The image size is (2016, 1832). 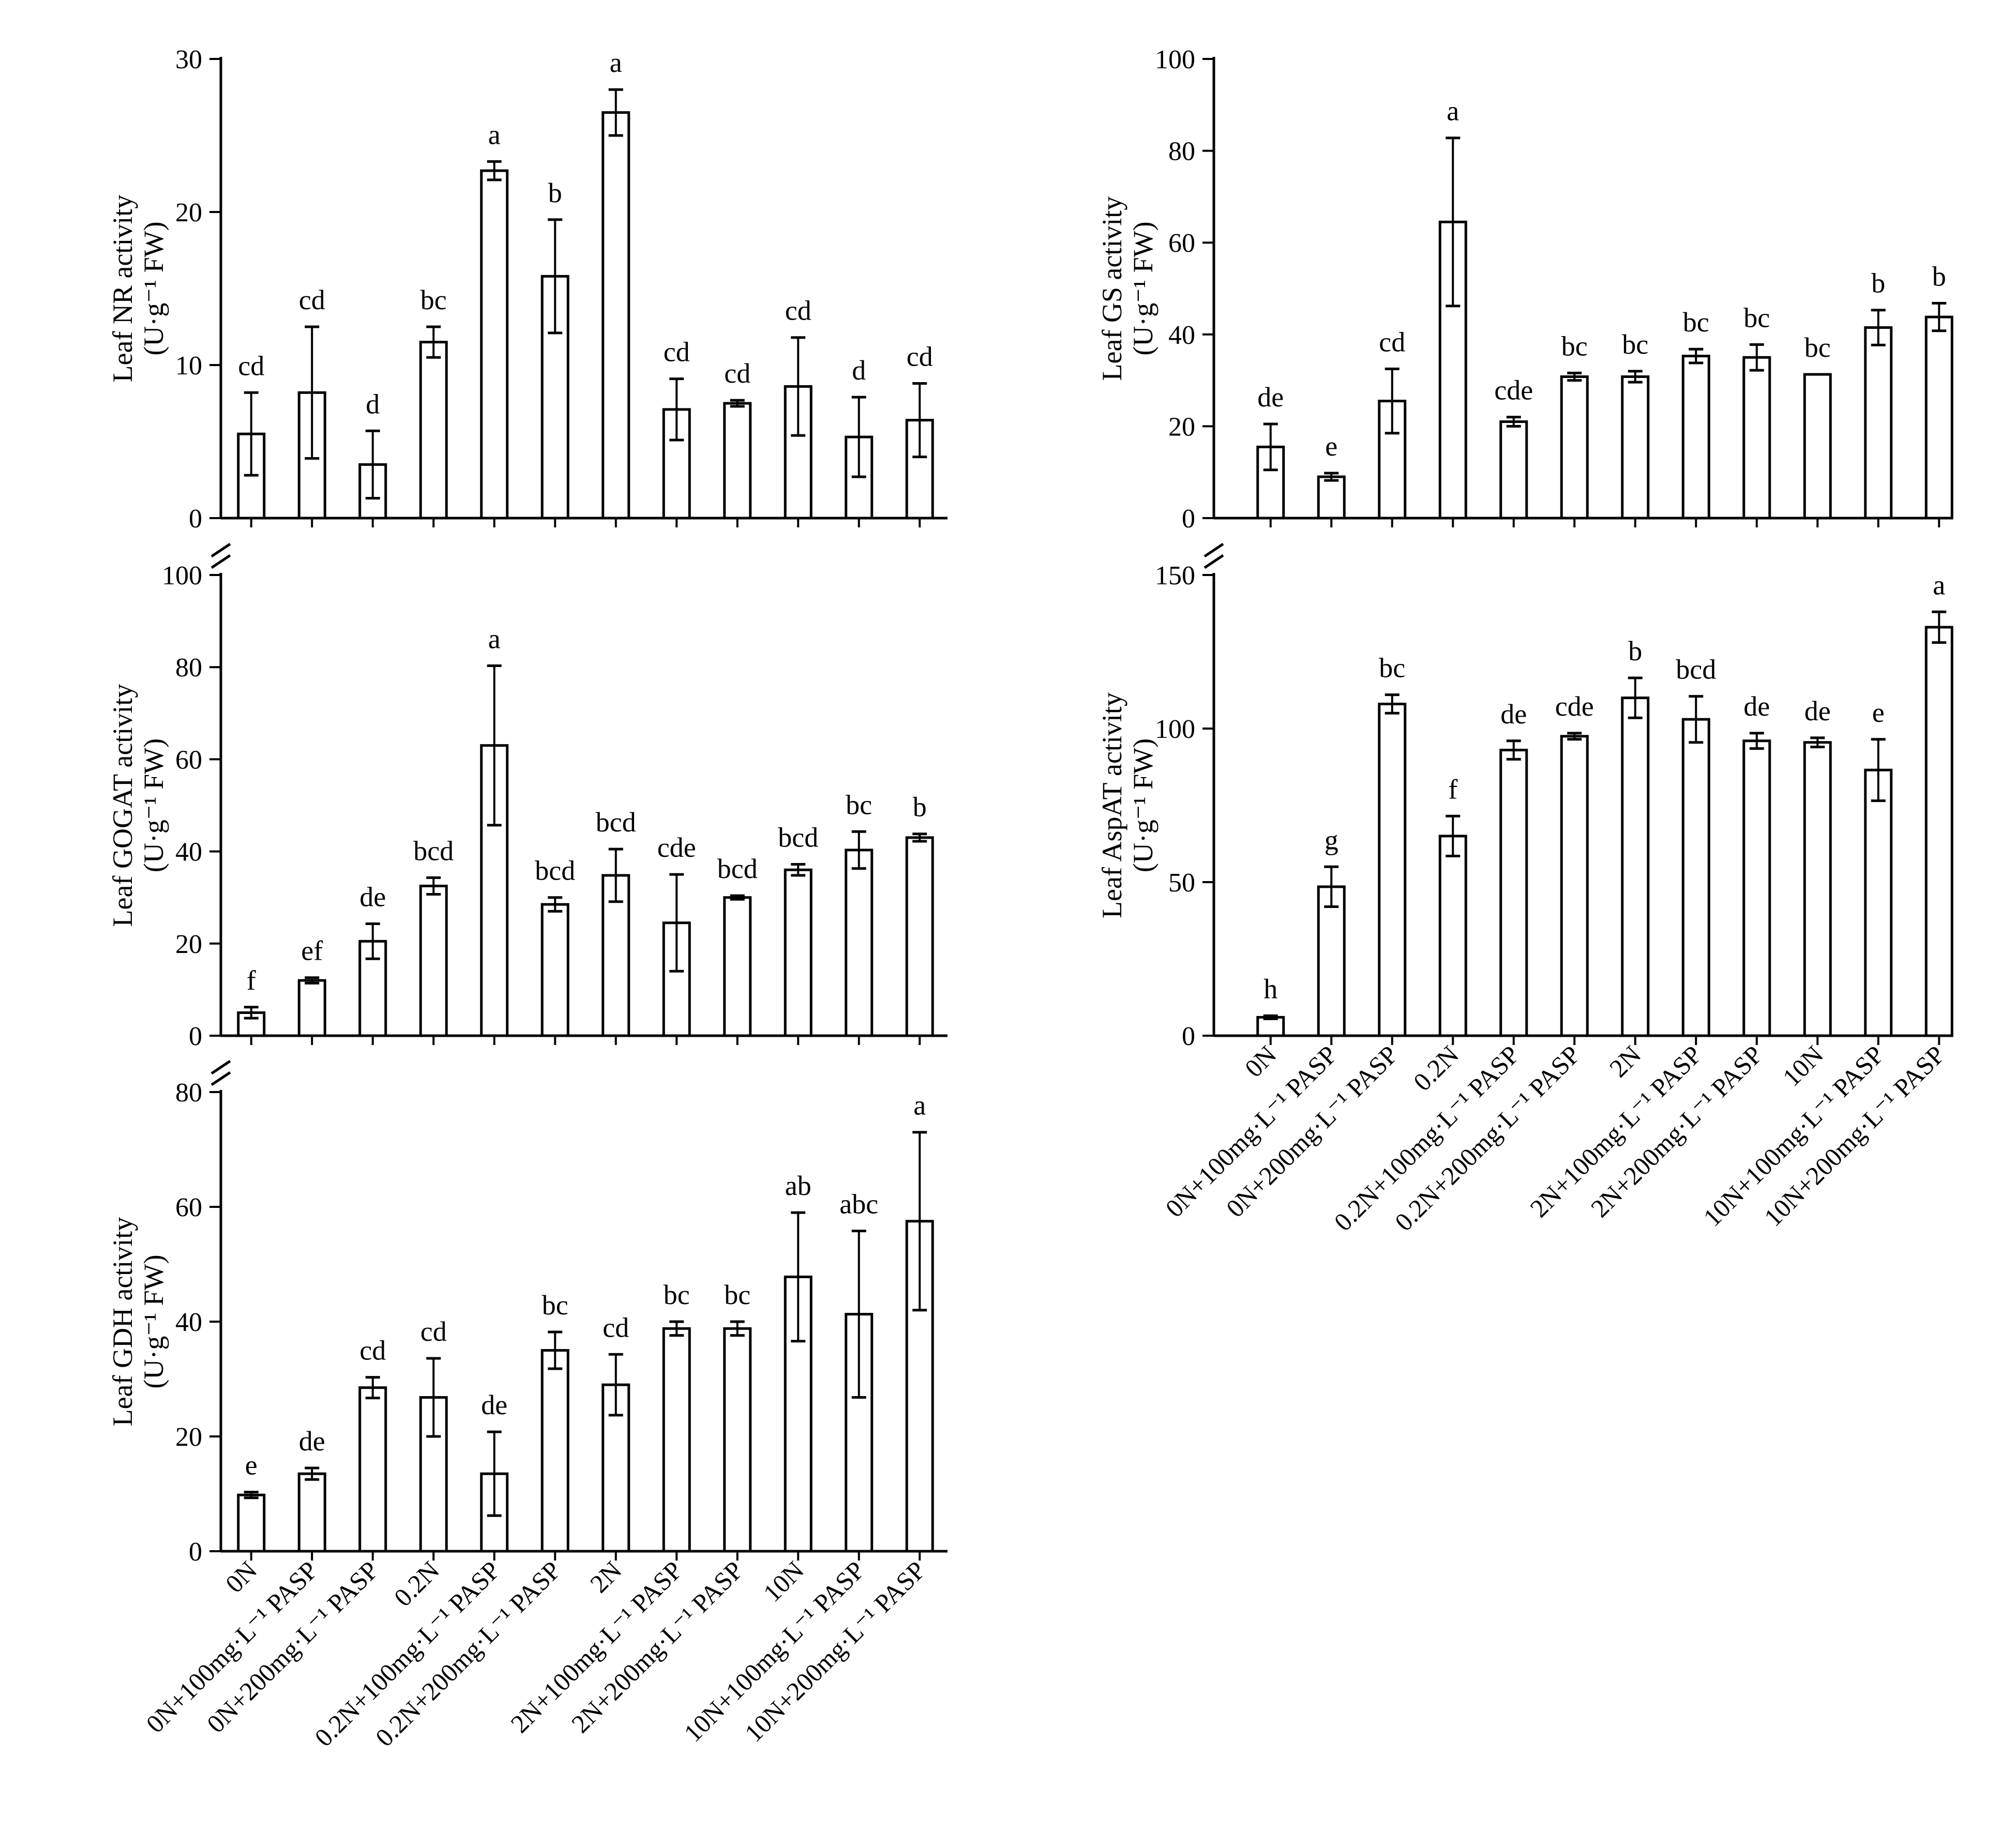 What do you see at coordinates (122, 1322) in the screenshot?
I see `y-axis-label: Leaf GDH activity` at bounding box center [122, 1322].